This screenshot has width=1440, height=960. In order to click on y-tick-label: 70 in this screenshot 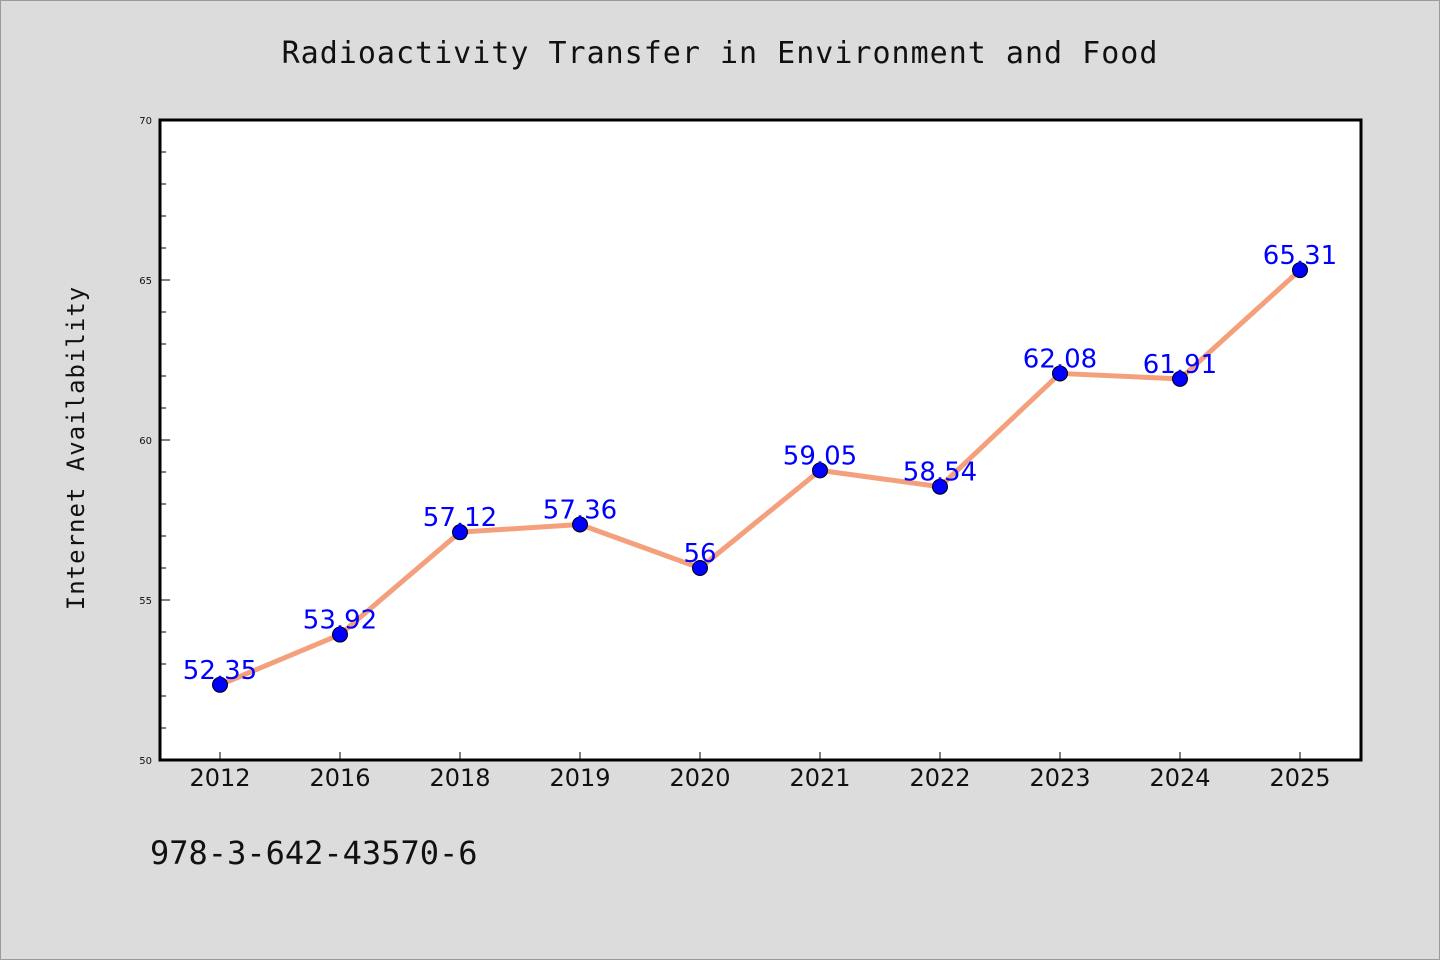, I will do `click(145, 121)`.